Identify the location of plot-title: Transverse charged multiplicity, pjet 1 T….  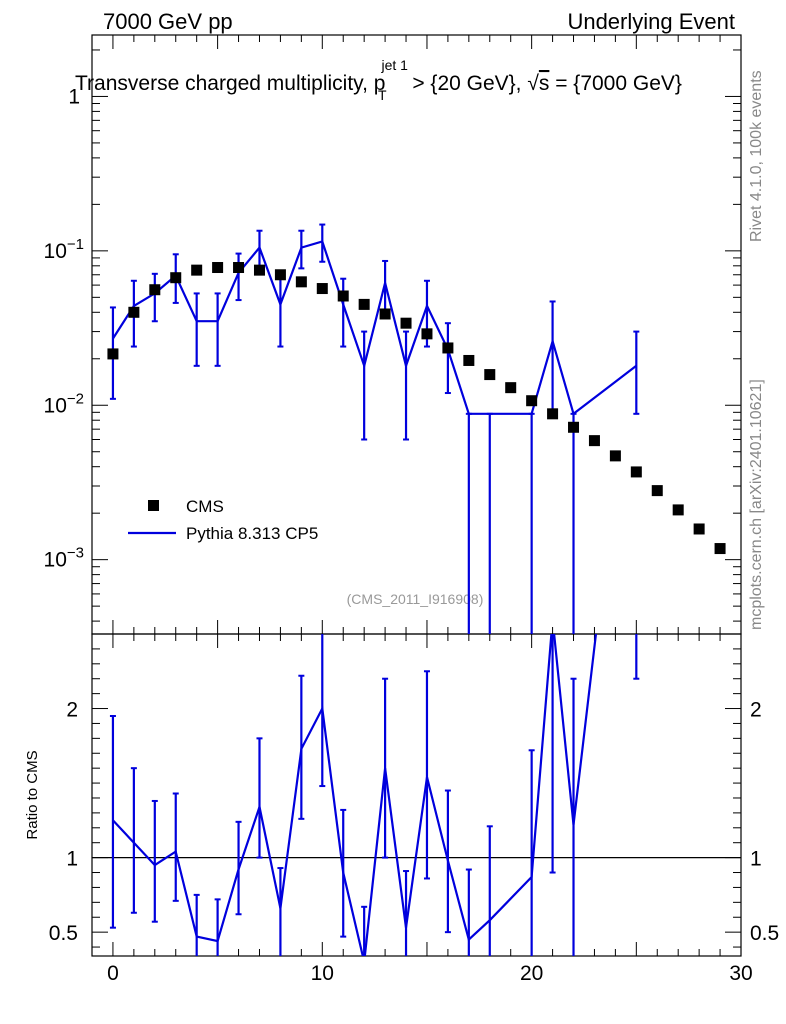
(378, 80).